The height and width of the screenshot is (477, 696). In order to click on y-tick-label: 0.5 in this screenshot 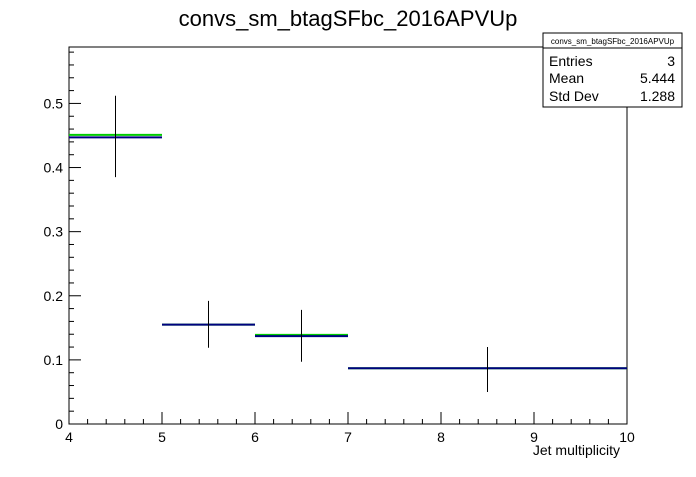, I will do `click(54, 103)`.